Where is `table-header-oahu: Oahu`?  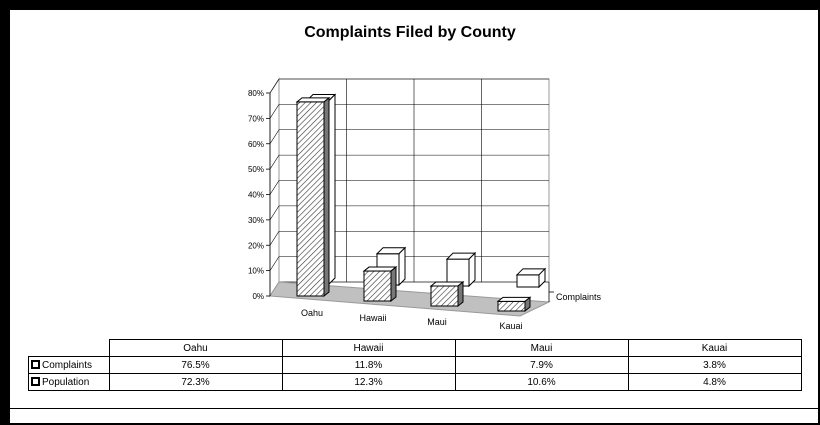
table-header-oahu: Oahu is located at coordinates (195, 348).